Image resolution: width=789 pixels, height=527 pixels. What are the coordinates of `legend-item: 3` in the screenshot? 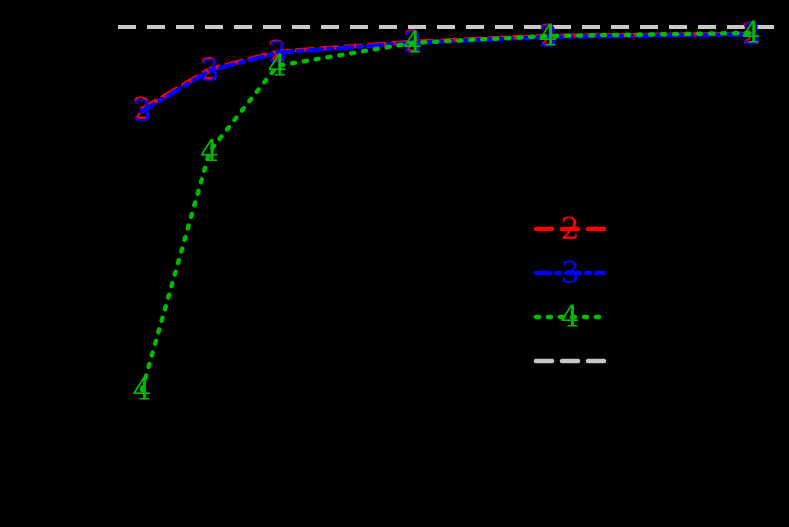 It's located at (570, 273).